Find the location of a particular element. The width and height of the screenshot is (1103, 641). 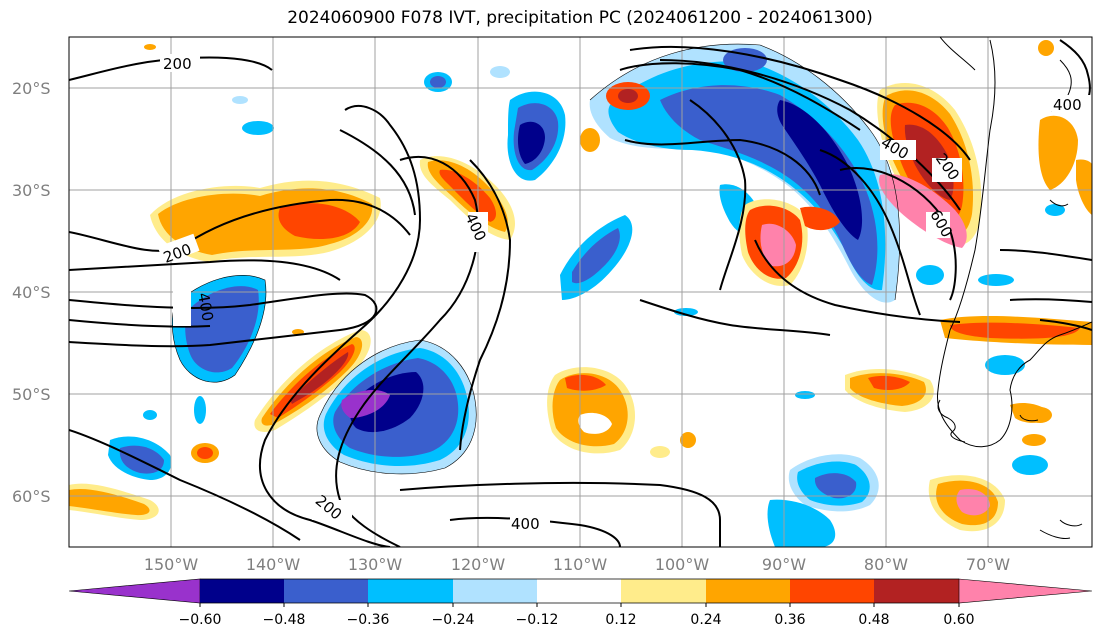

lat-axis: 20°S 30°S 40°S 50°S 60°S is located at coordinates (31, 292).